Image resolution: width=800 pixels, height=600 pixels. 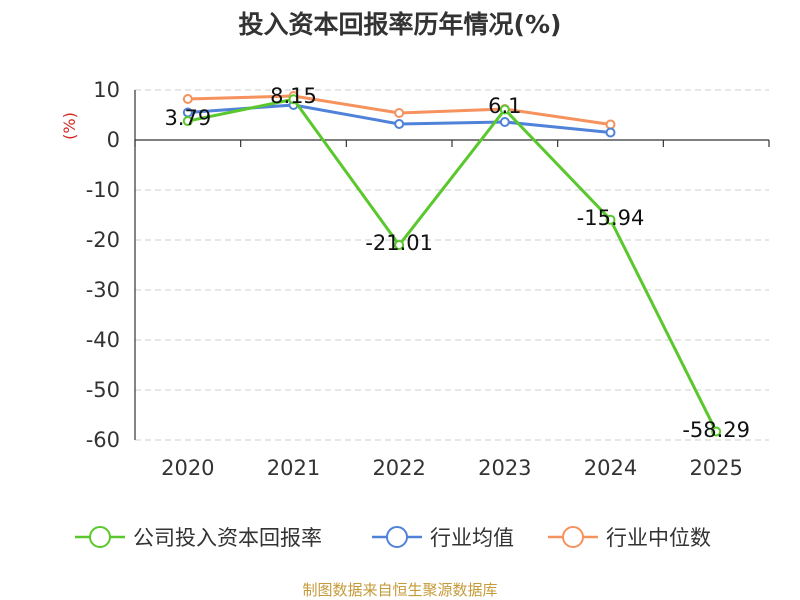 I want to click on y-tick-label: -60, so click(x=103, y=440).